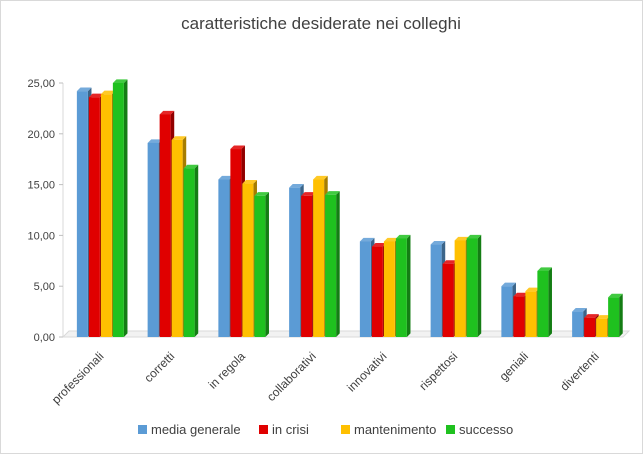  I want to click on legend-item: in crisi, so click(284, 429).